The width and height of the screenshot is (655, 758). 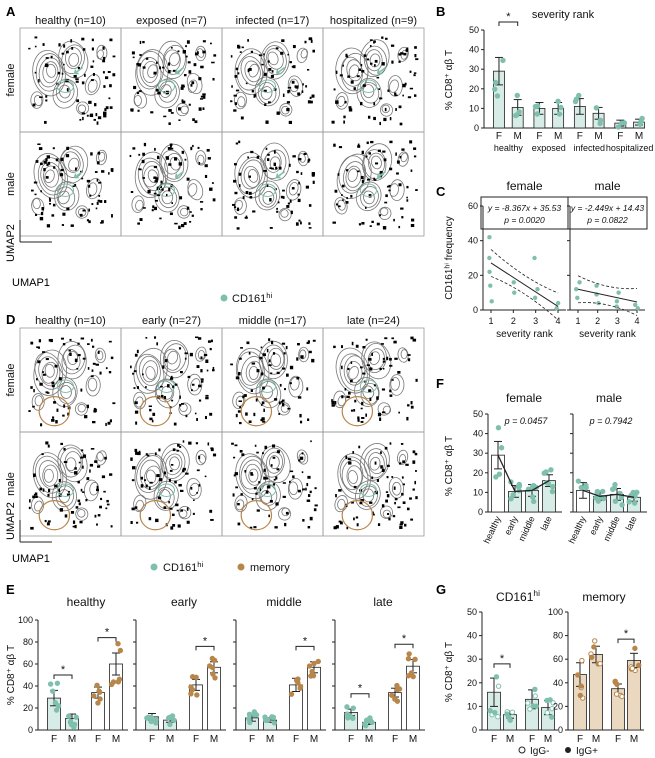 I want to click on legend-a: CD161hi, so click(x=246, y=298).